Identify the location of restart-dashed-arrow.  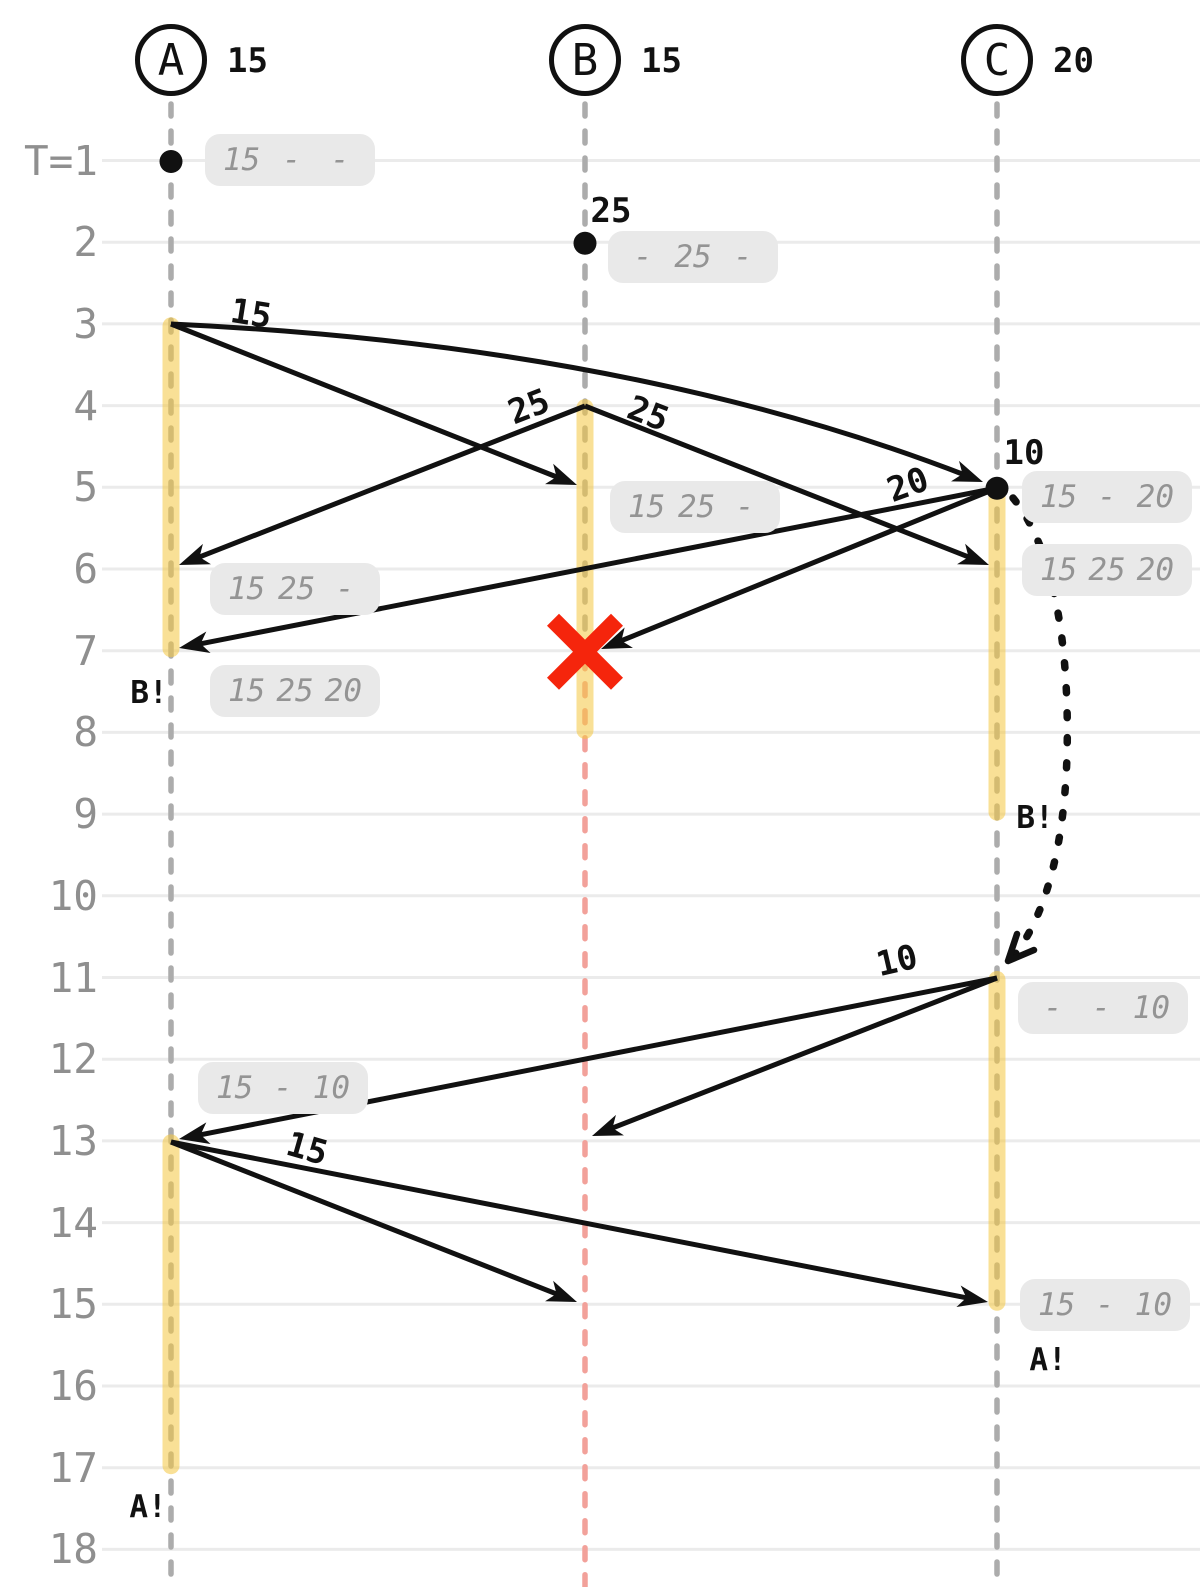
(1040, 728).